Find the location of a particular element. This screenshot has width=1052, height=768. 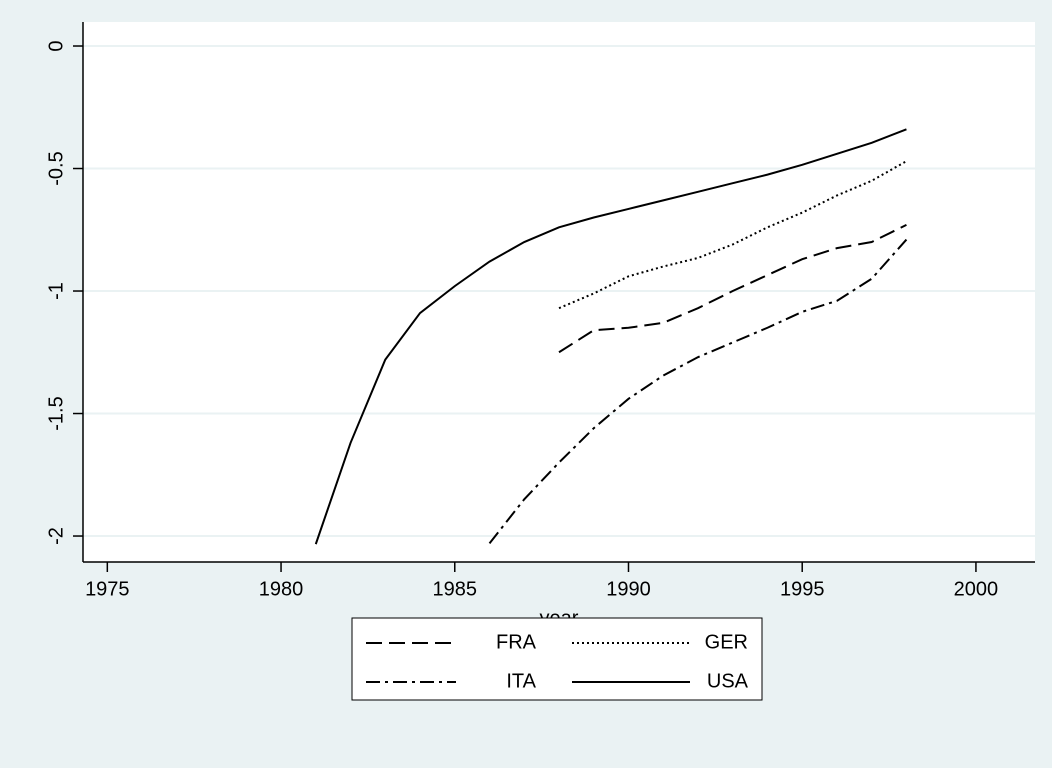

x-tick-label: 1980 is located at coordinates (281, 589).